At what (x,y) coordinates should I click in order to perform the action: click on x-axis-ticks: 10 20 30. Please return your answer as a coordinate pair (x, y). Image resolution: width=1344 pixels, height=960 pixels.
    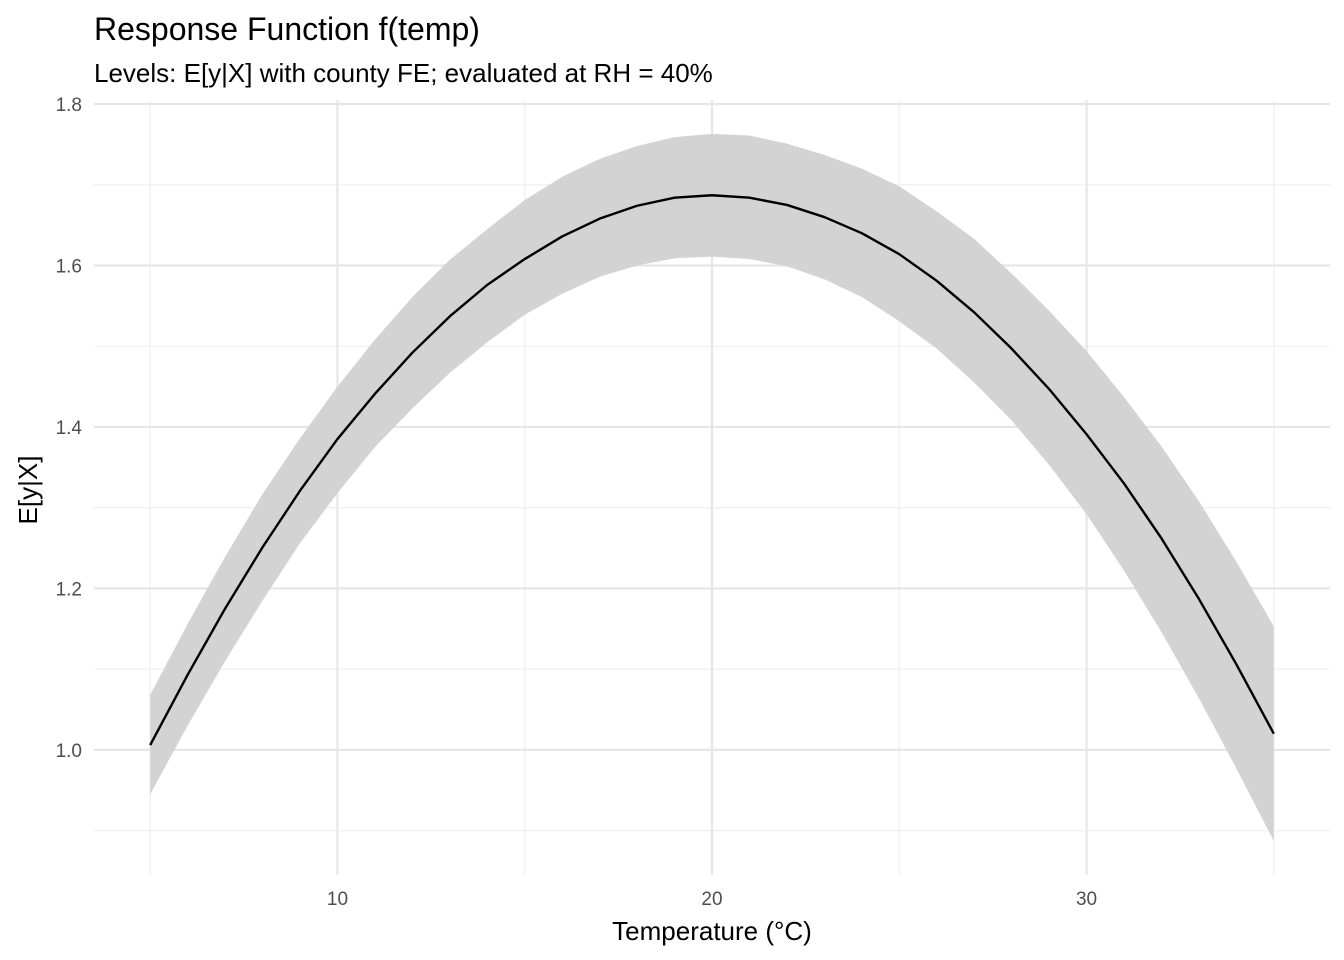
    Looking at the image, I should click on (712, 899).